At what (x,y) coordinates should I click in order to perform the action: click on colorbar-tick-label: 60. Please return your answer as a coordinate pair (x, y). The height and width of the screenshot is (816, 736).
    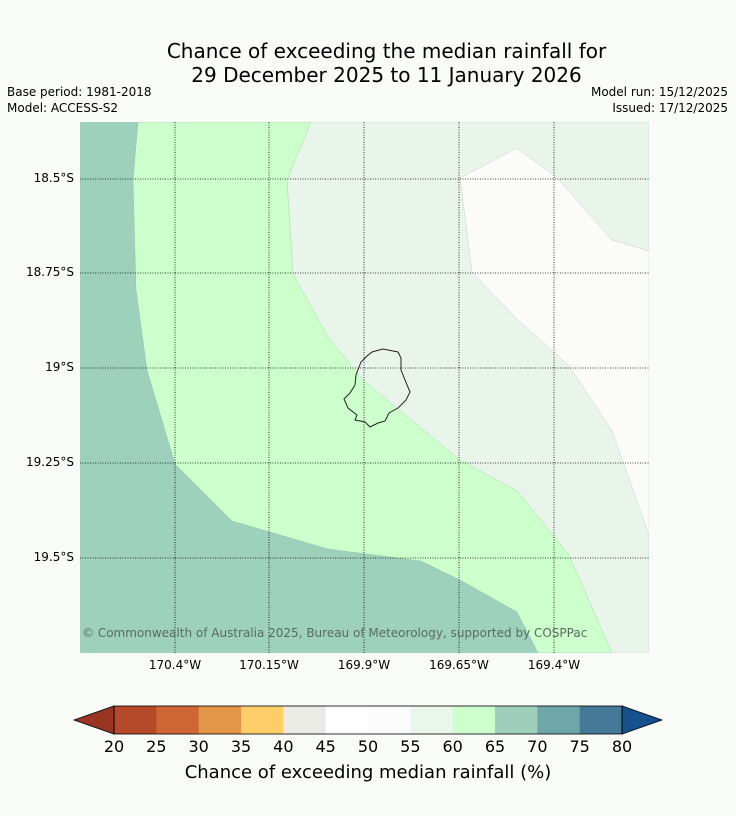
    Looking at the image, I should click on (452, 746).